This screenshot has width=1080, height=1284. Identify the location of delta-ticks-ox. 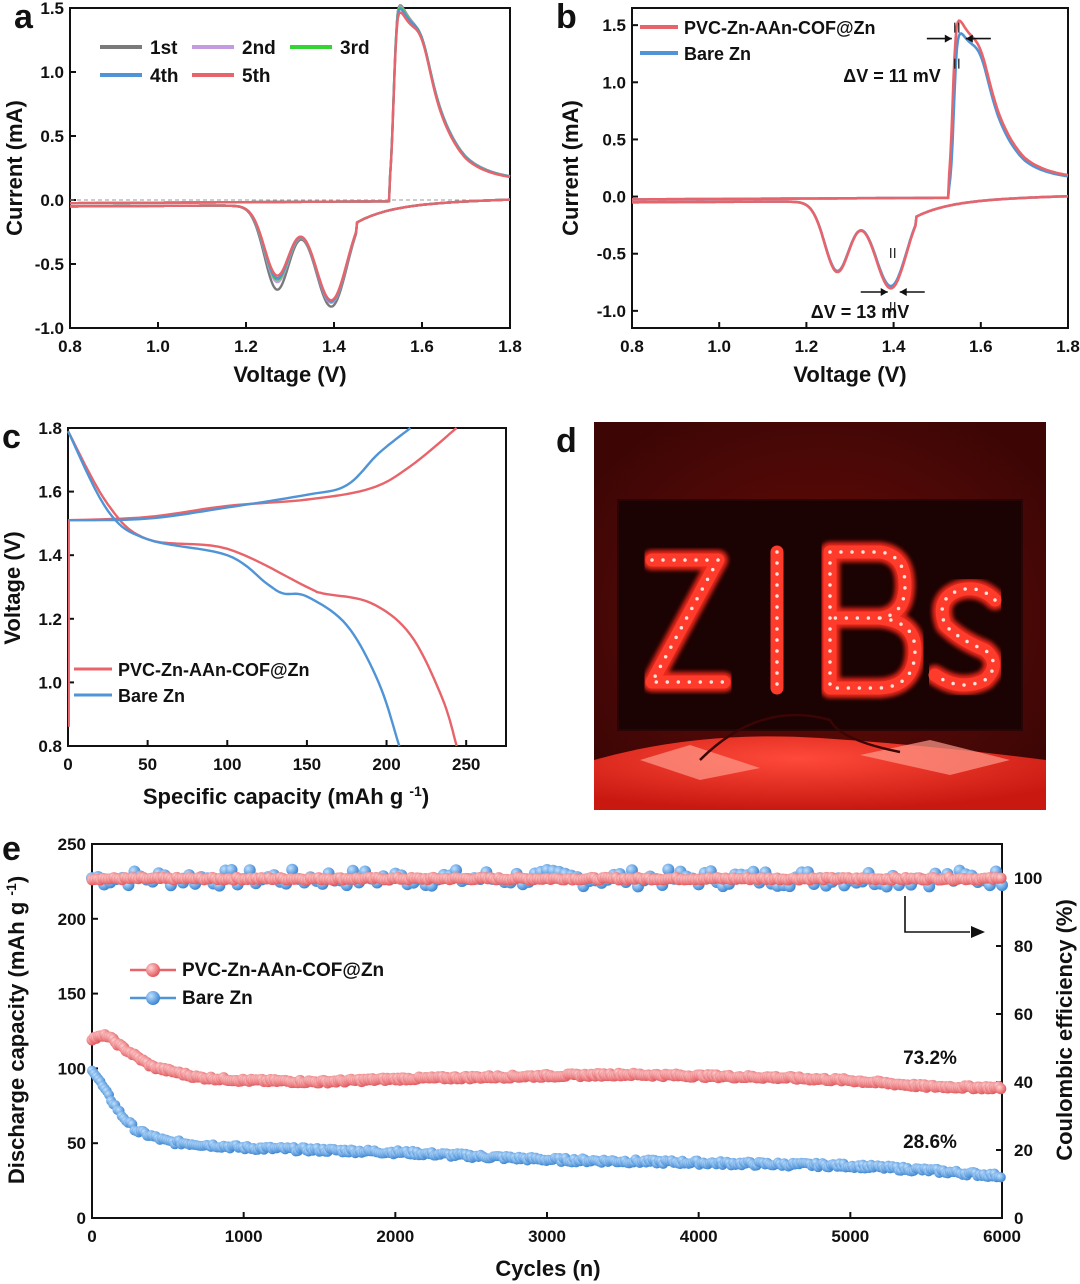
(957, 45).